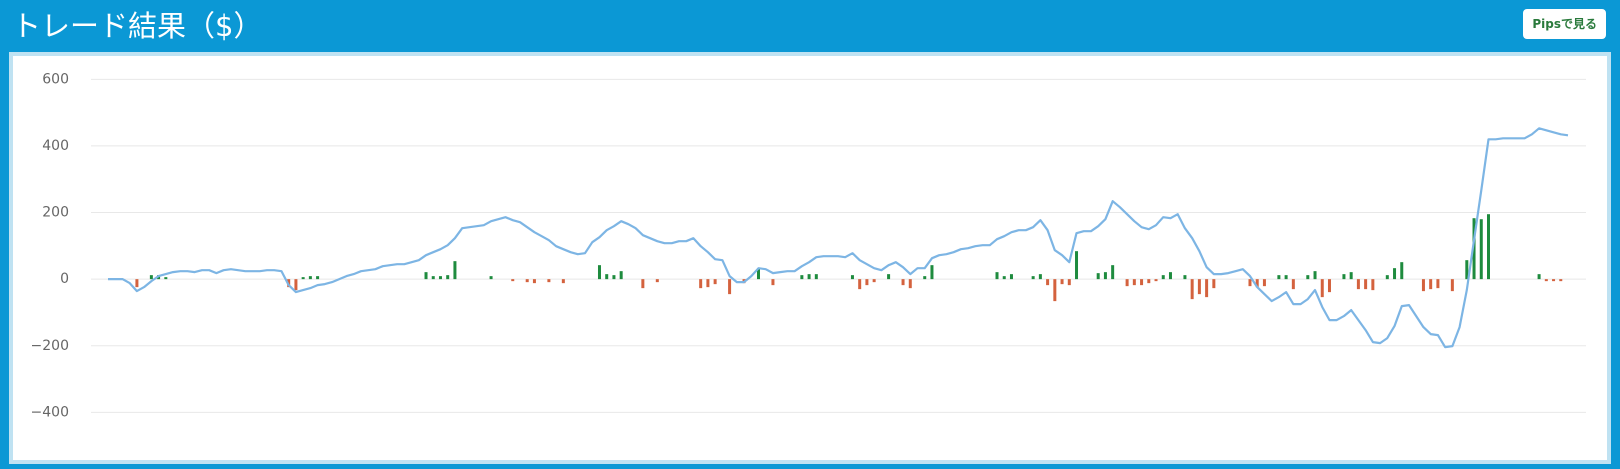 The width and height of the screenshot is (1620, 469). Describe the element at coordinates (55, 213) in the screenshot. I see `y-tick-label: 200` at that location.